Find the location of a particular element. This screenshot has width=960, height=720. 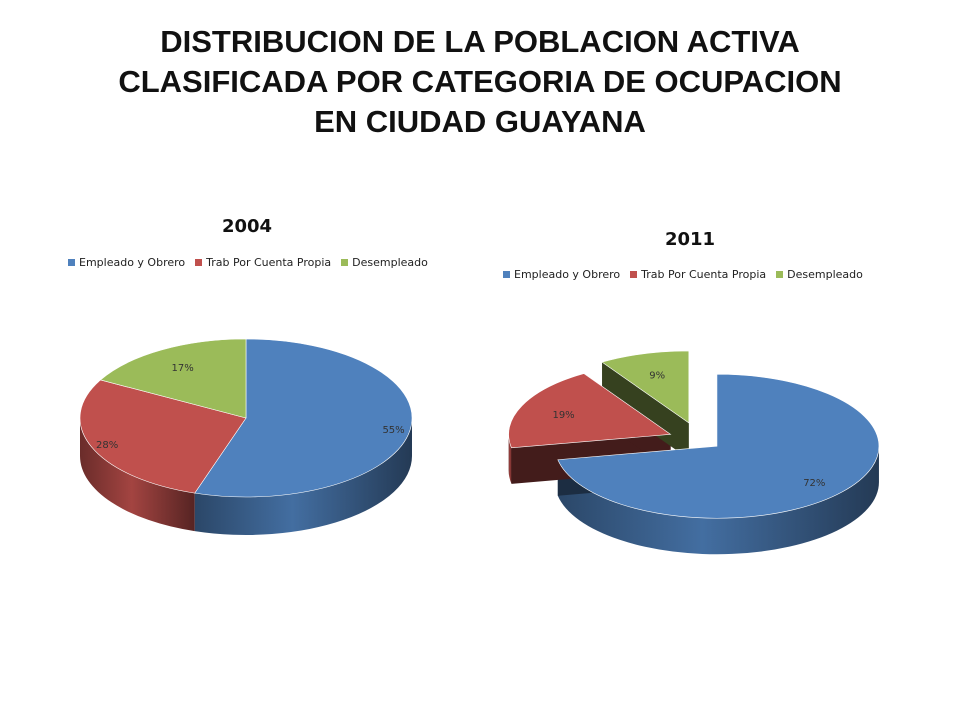

title-line-1: DISTRIBUCION DE LA POBLACION ACTIVA is located at coordinates (480, 41).